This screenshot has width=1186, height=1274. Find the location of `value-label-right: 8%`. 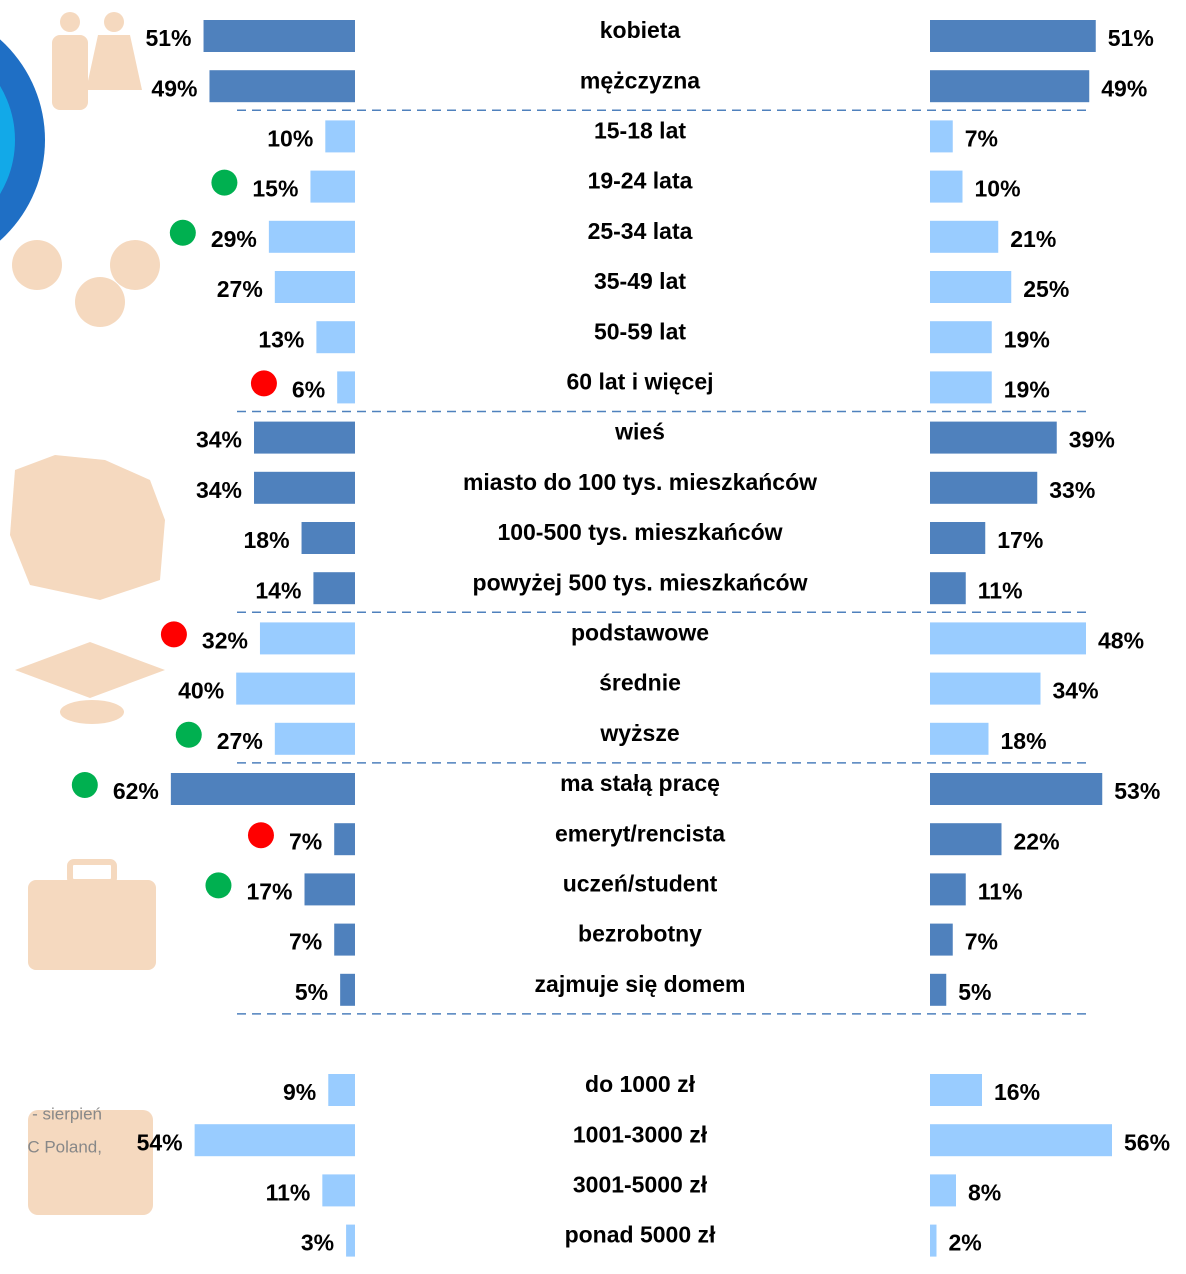

value-label-right: 8% is located at coordinates (984, 1192).